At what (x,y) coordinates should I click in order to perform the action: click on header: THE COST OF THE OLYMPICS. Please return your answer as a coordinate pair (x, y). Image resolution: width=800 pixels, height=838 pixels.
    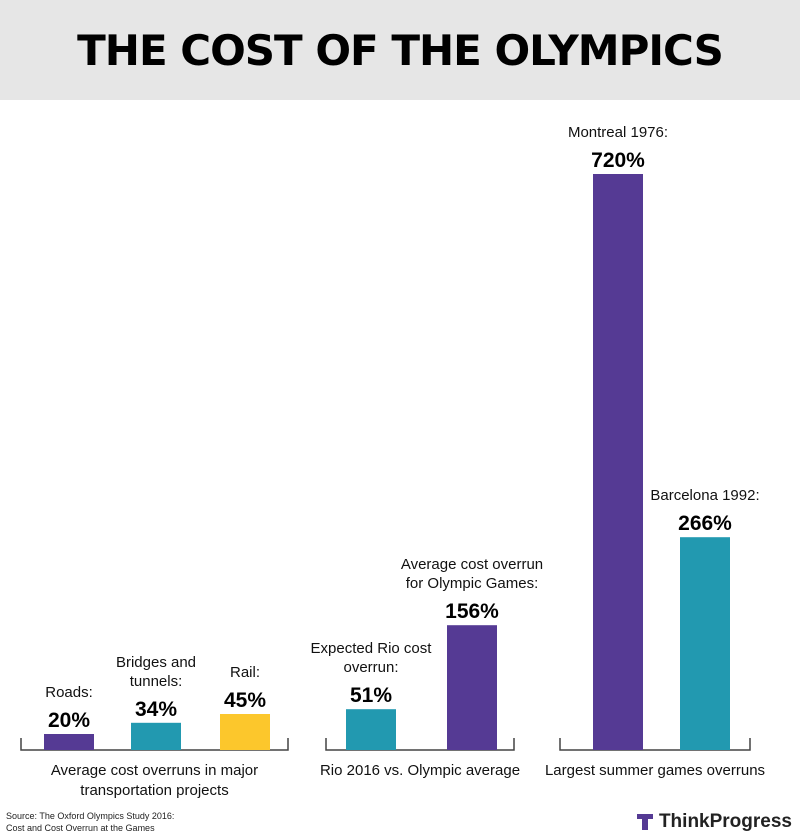
    Looking at the image, I should click on (400, 50).